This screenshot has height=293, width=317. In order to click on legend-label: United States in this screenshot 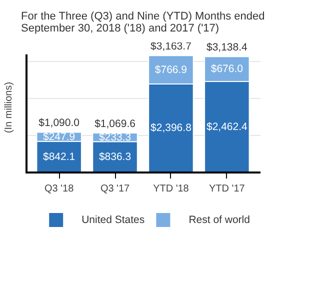, I will do `click(113, 220)`.